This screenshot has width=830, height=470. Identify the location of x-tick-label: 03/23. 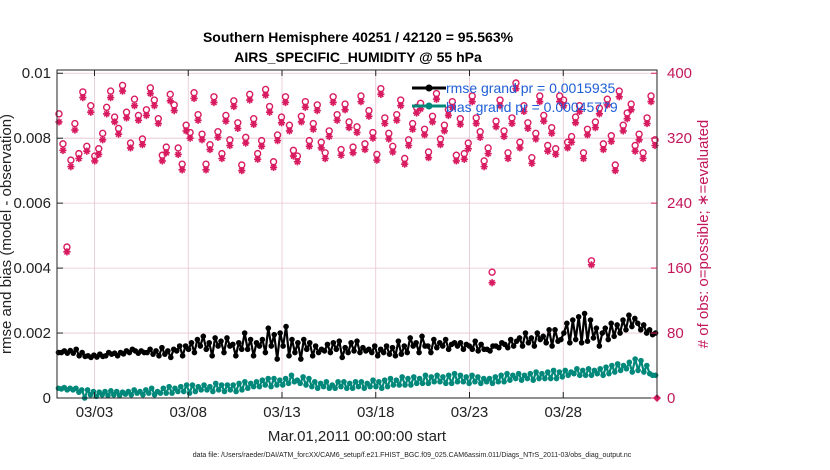
(470, 412).